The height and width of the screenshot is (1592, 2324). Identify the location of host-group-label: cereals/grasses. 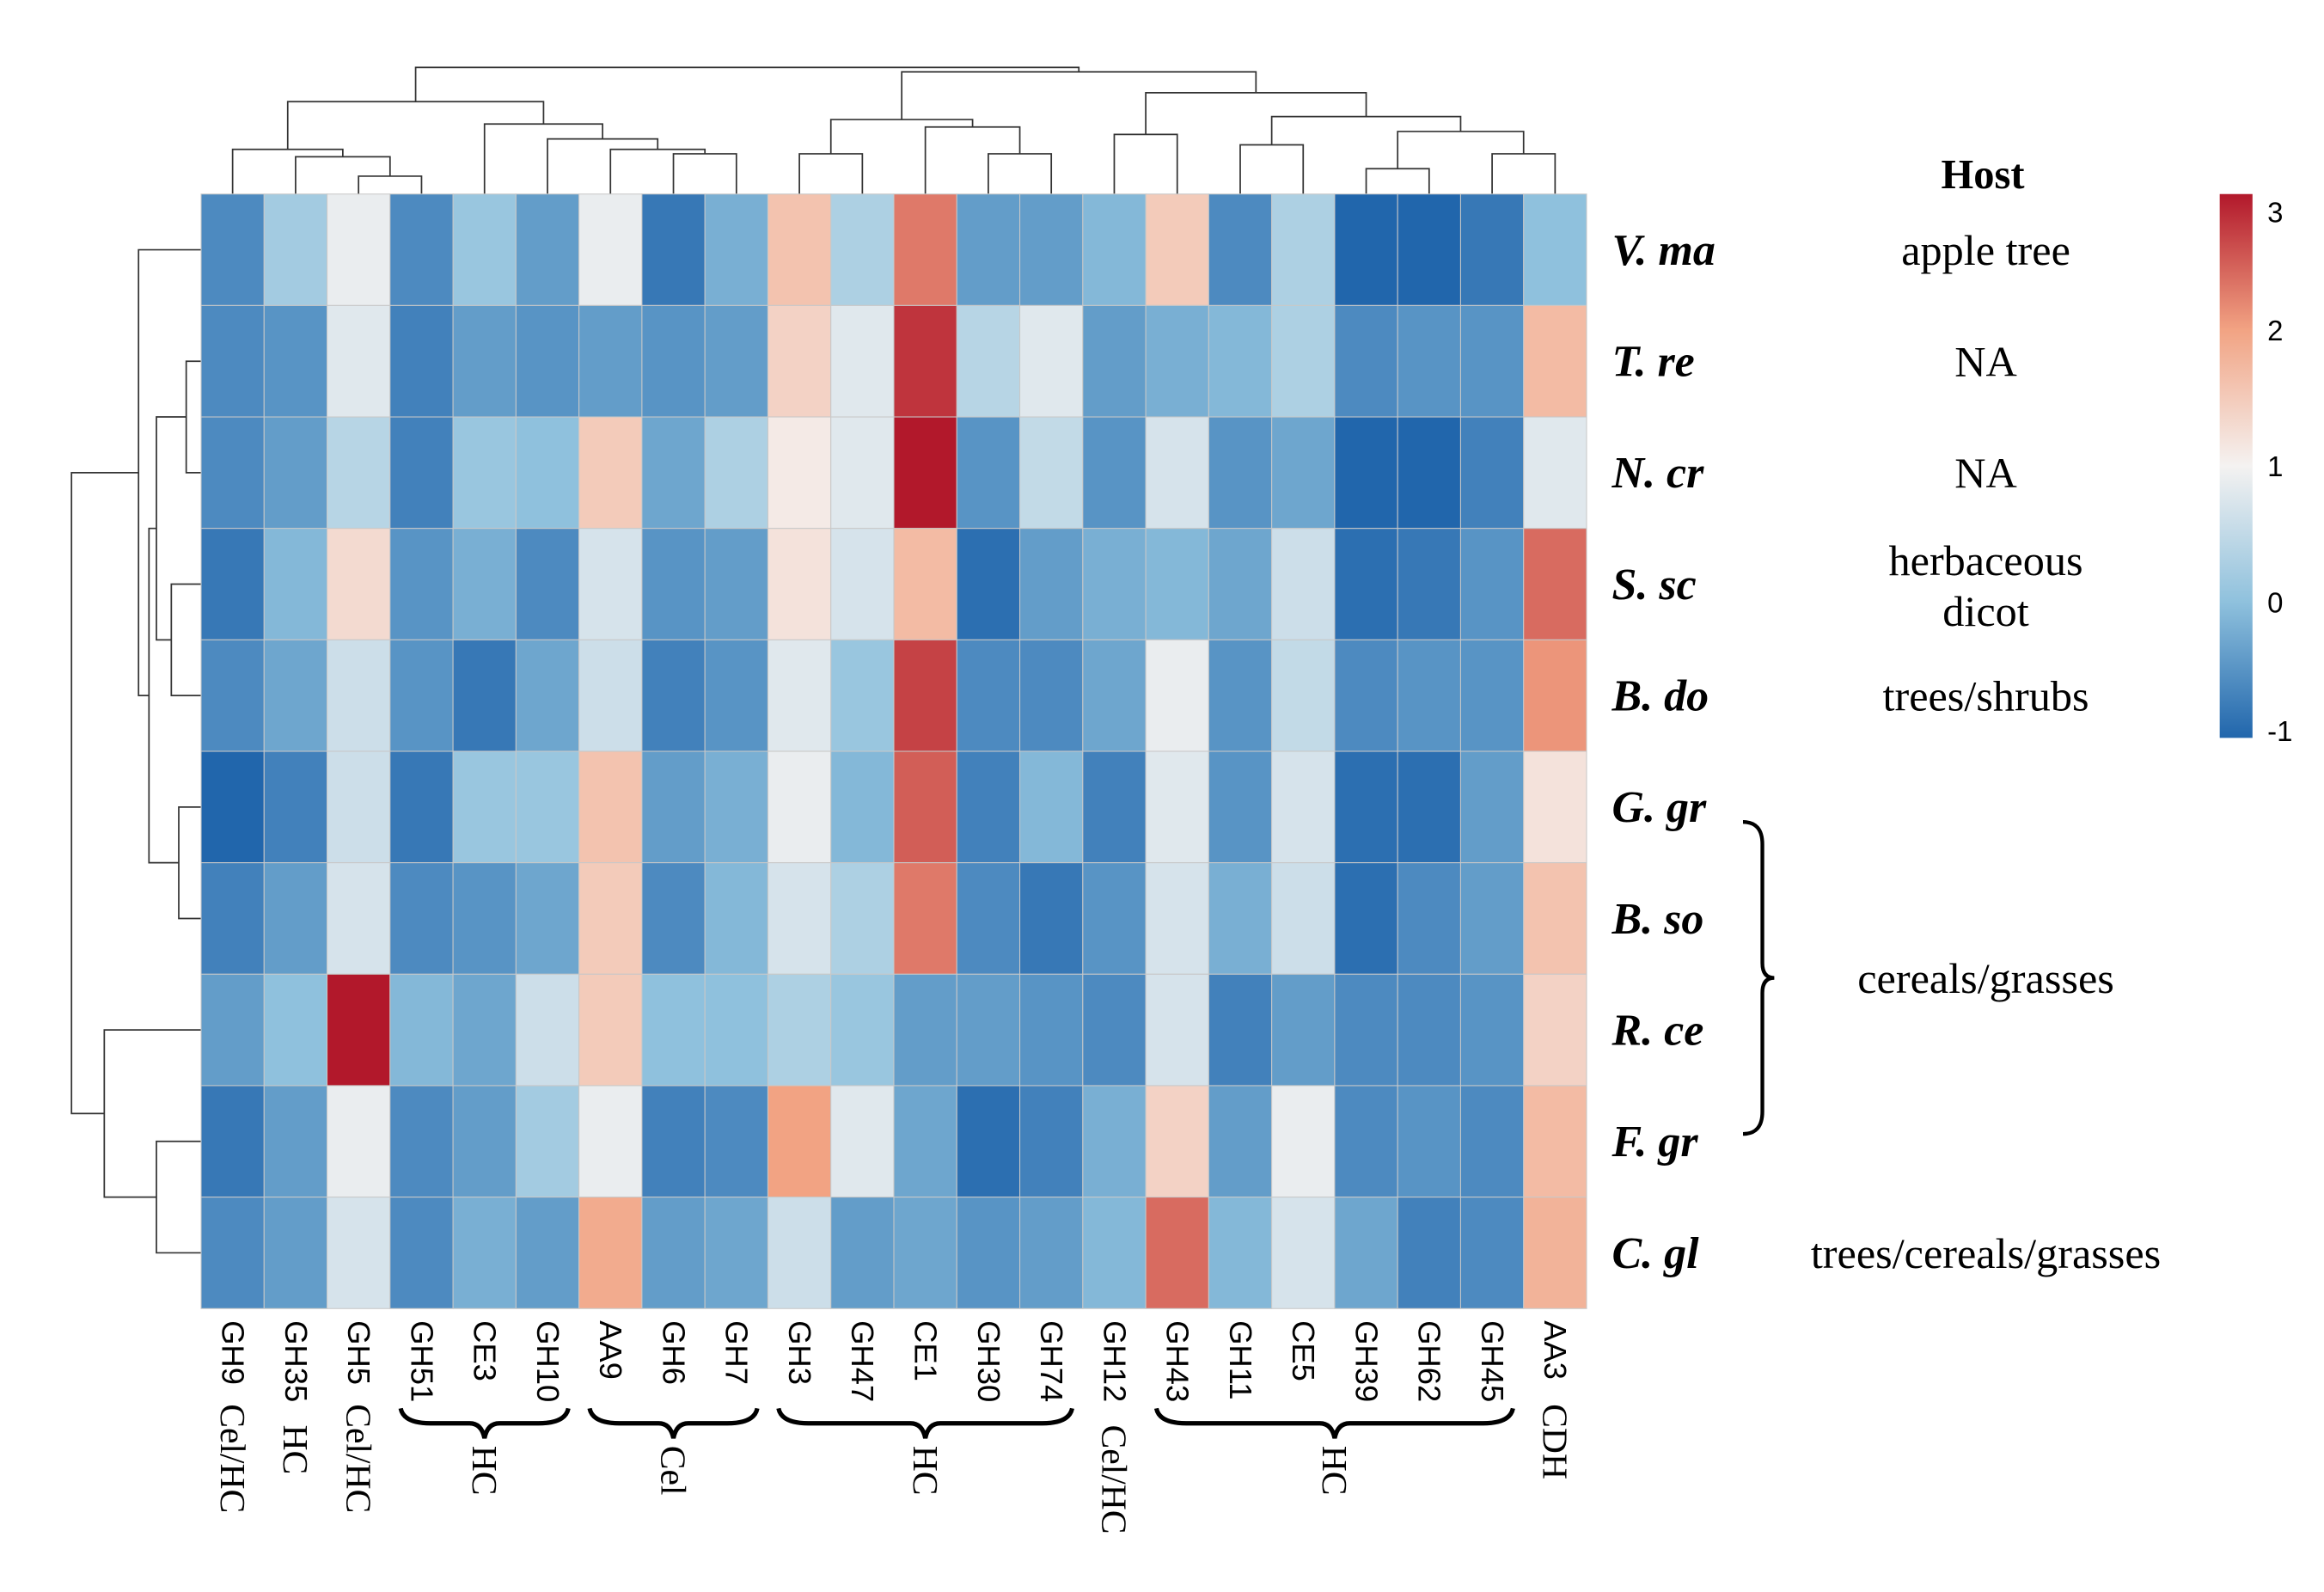
(1985, 978).